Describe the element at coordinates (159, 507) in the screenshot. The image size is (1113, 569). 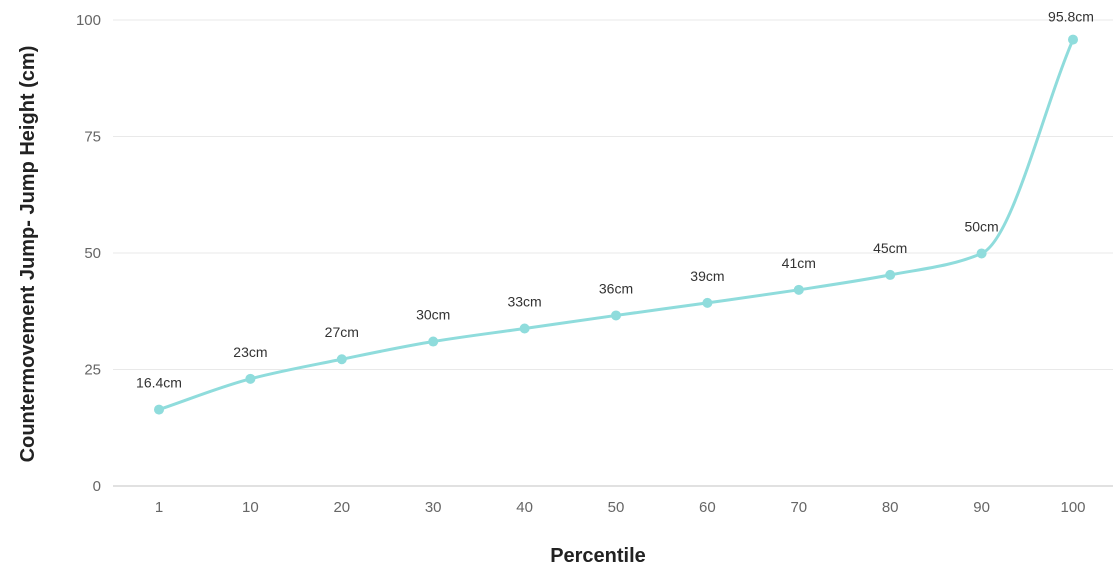
I see `x-tick-label: 1` at that location.